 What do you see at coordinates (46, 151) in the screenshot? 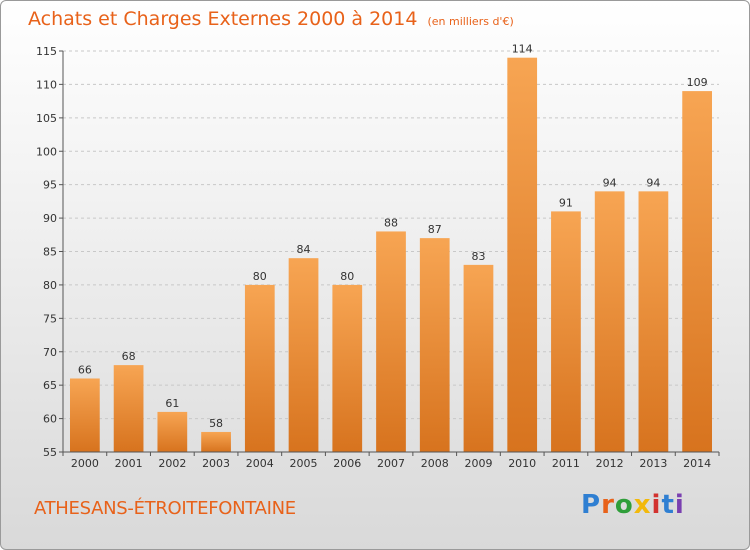
I see `y-tick-label: 100` at bounding box center [46, 151].